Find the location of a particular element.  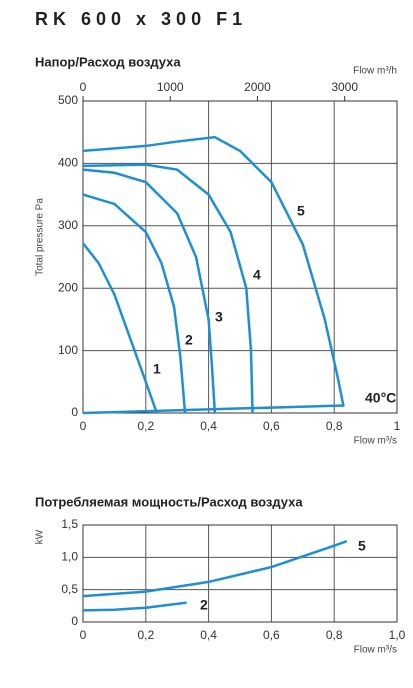

series-label: 1 is located at coordinates (157, 369).